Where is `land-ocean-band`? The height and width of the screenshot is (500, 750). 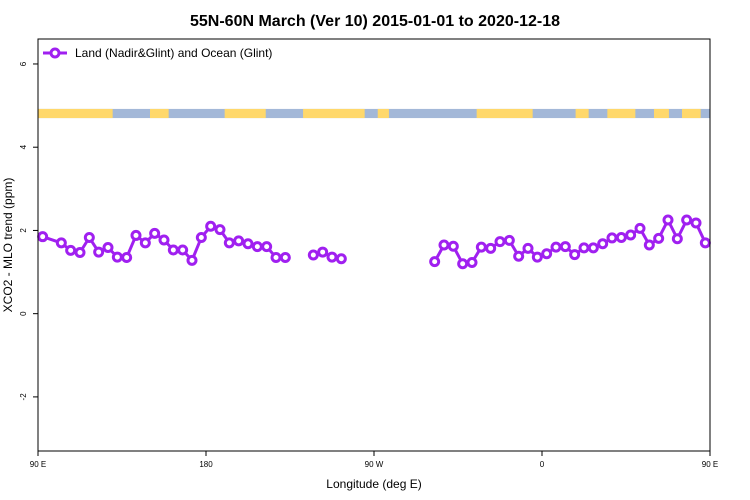 land-ocean-band is located at coordinates (374, 113).